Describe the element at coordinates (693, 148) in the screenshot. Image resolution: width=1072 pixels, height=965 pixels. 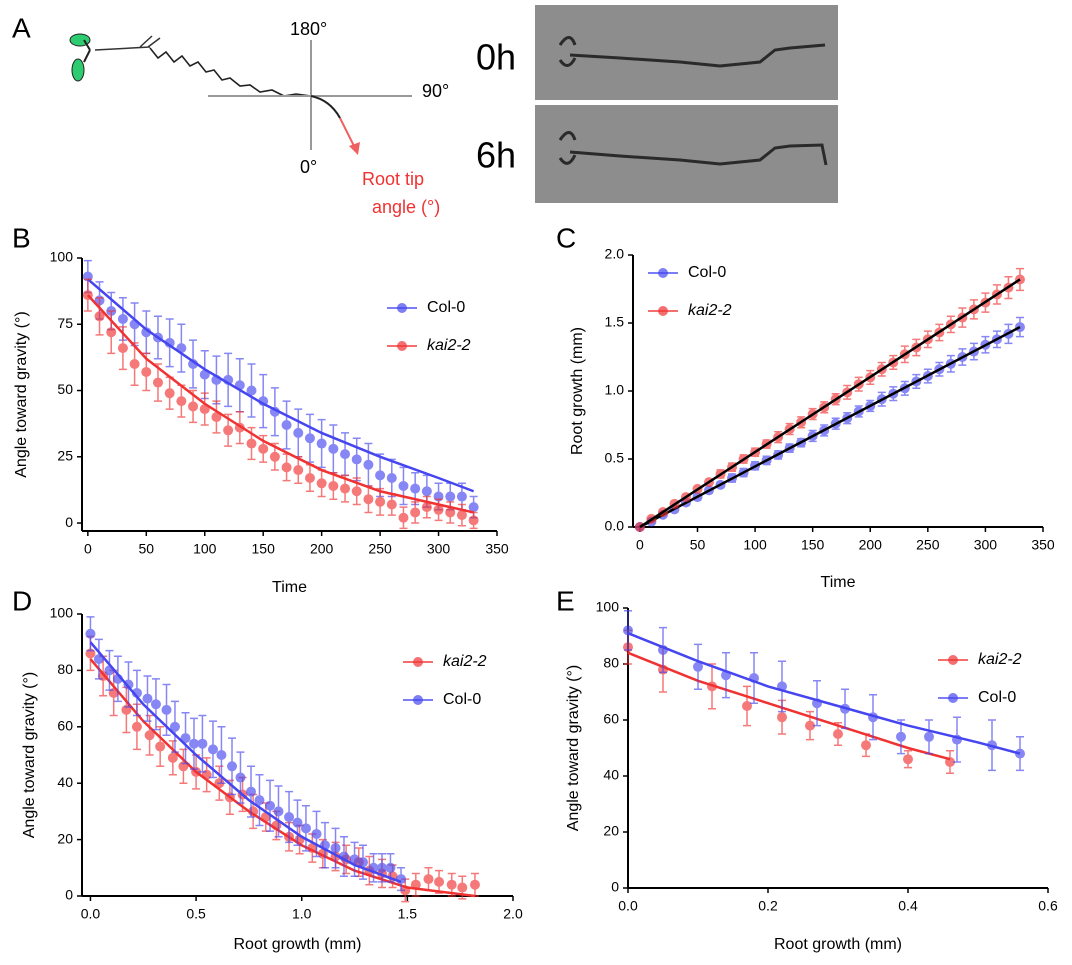
I see `seedling` at that location.